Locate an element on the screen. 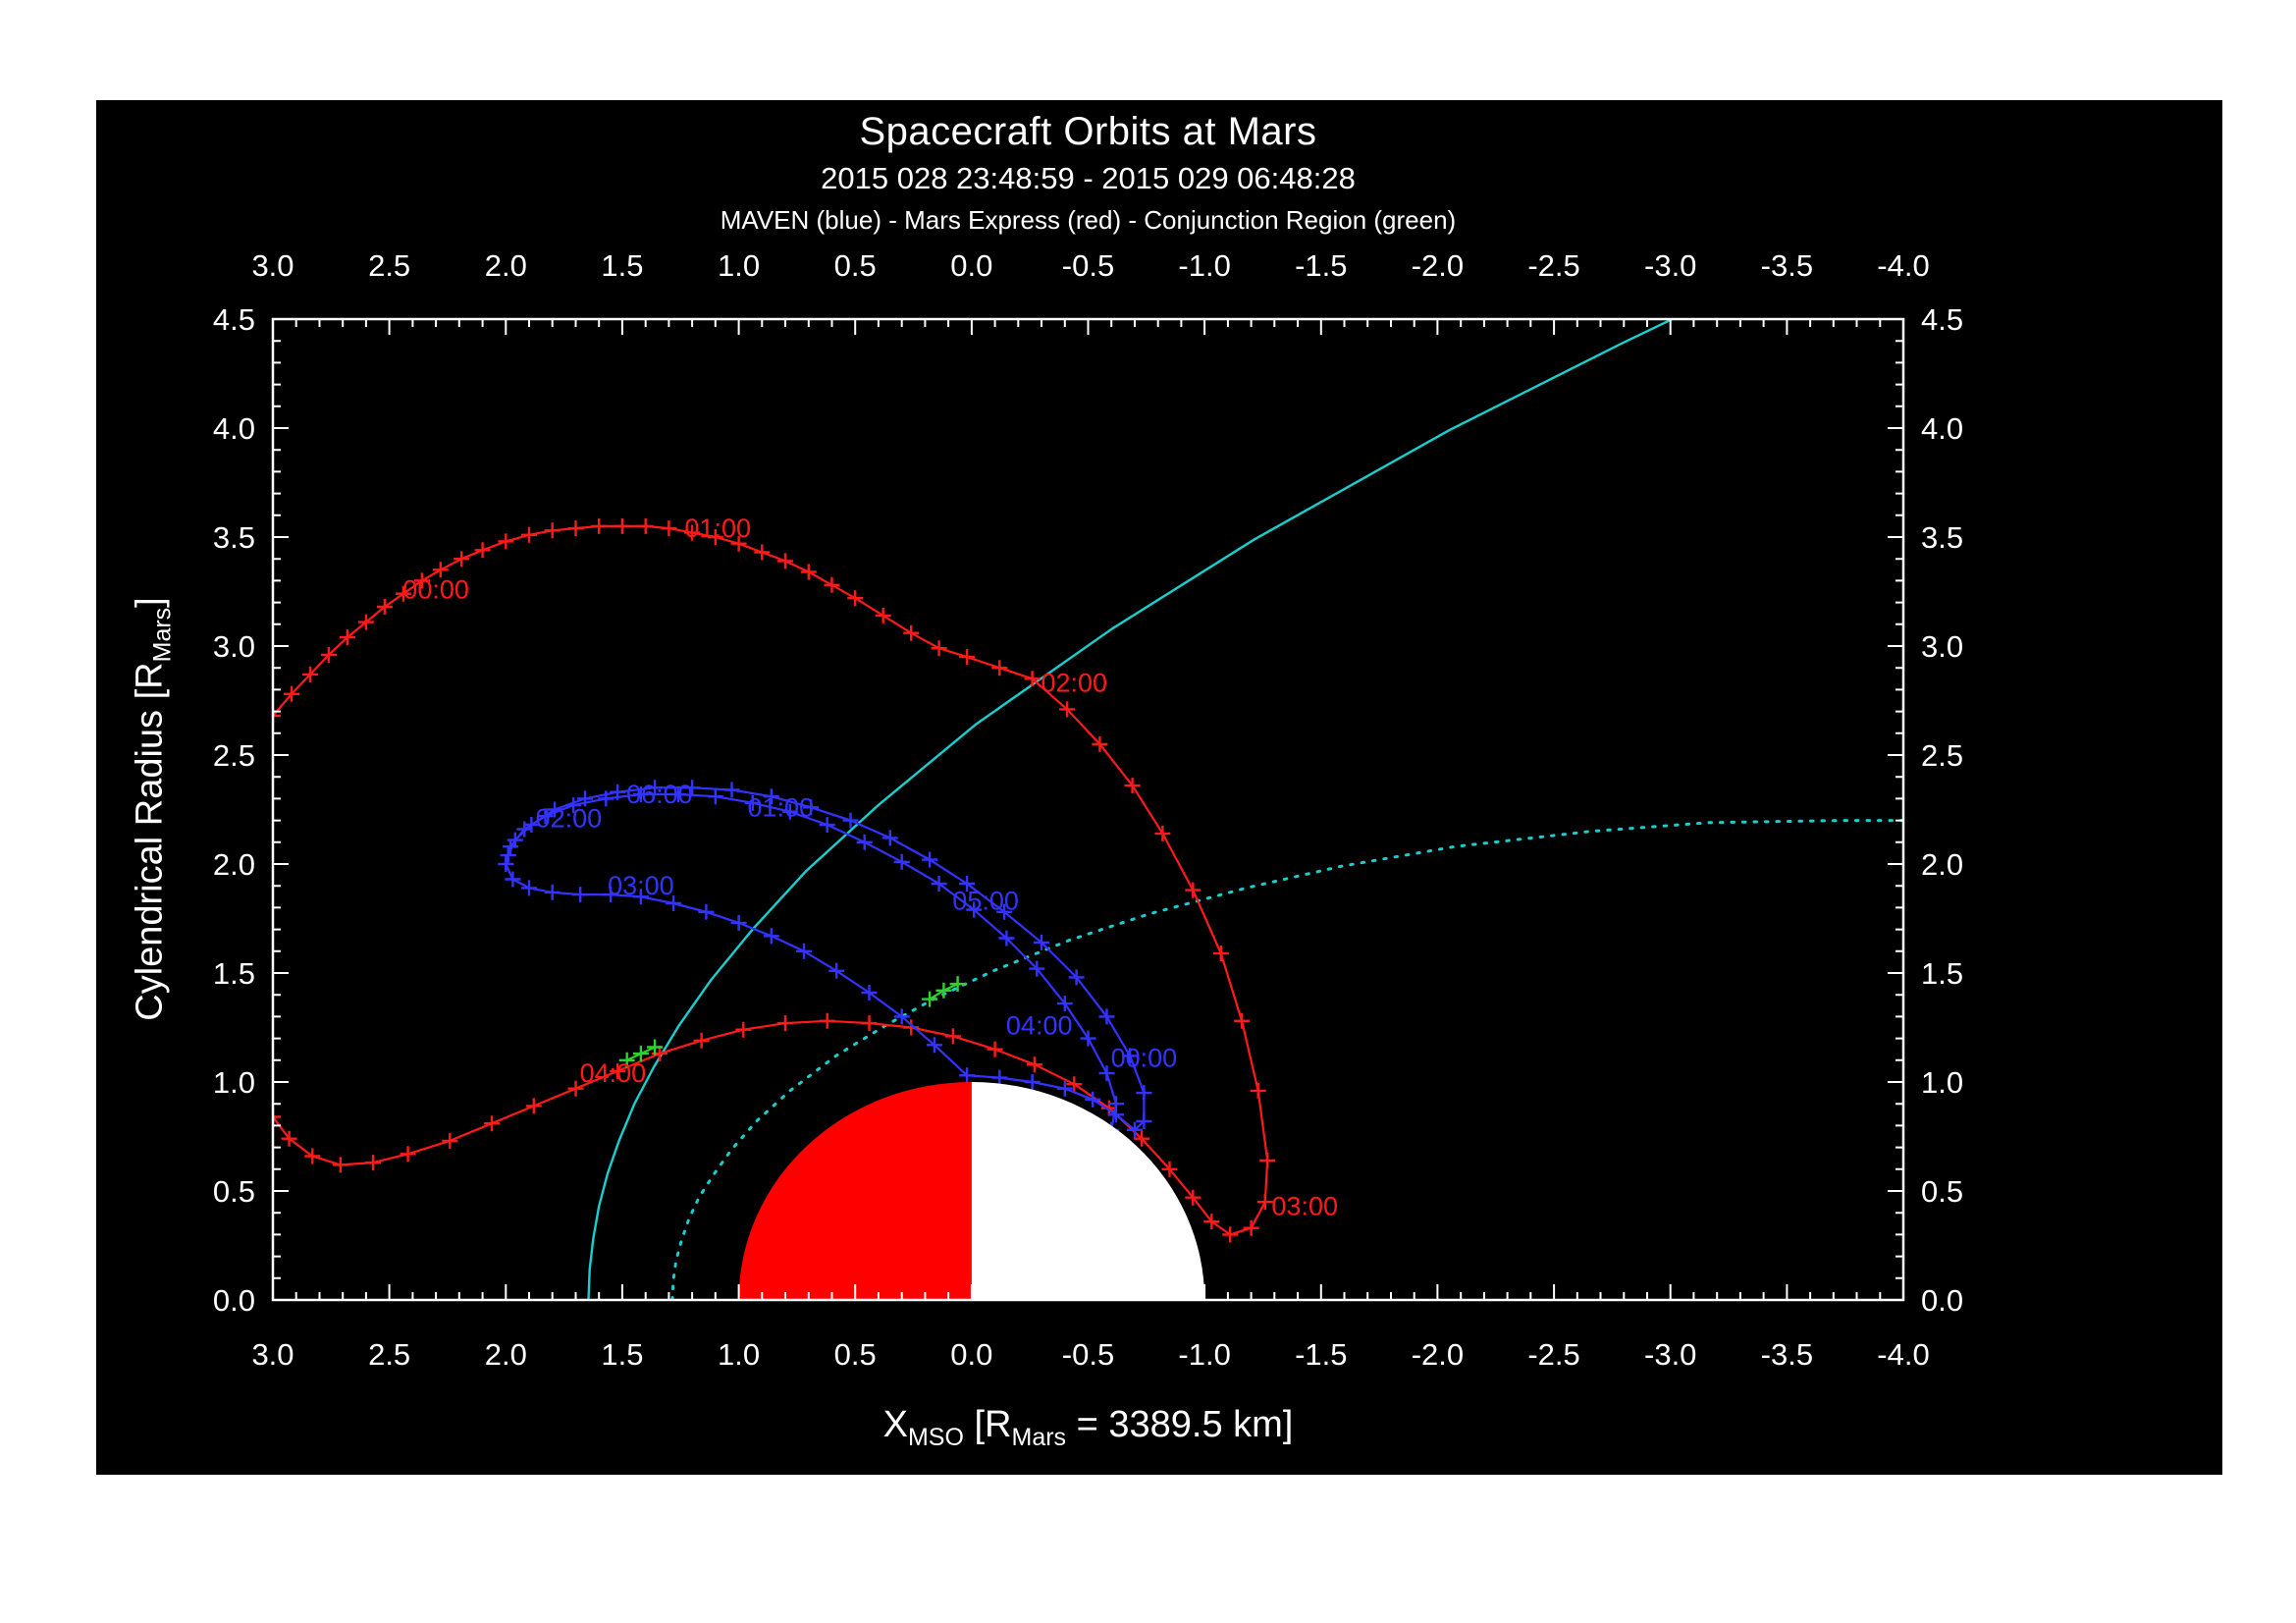  y-tick-label-right: 4.5 is located at coordinates (1942, 319).